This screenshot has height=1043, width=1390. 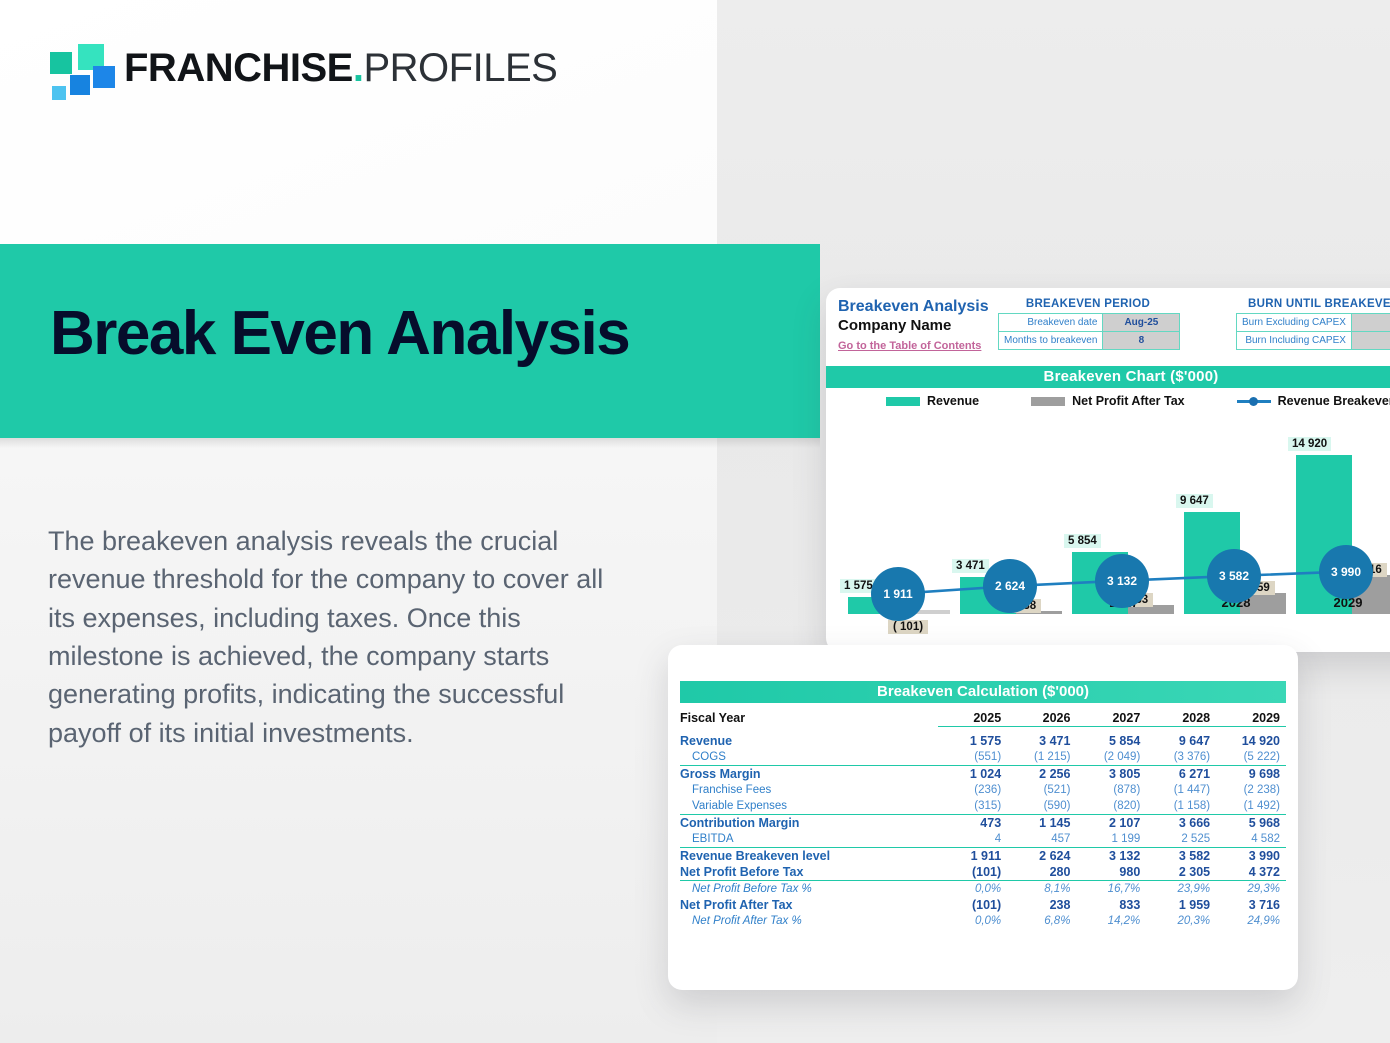 I want to click on breakeven-bubble-2027: 3 132, so click(x=1122, y=580).